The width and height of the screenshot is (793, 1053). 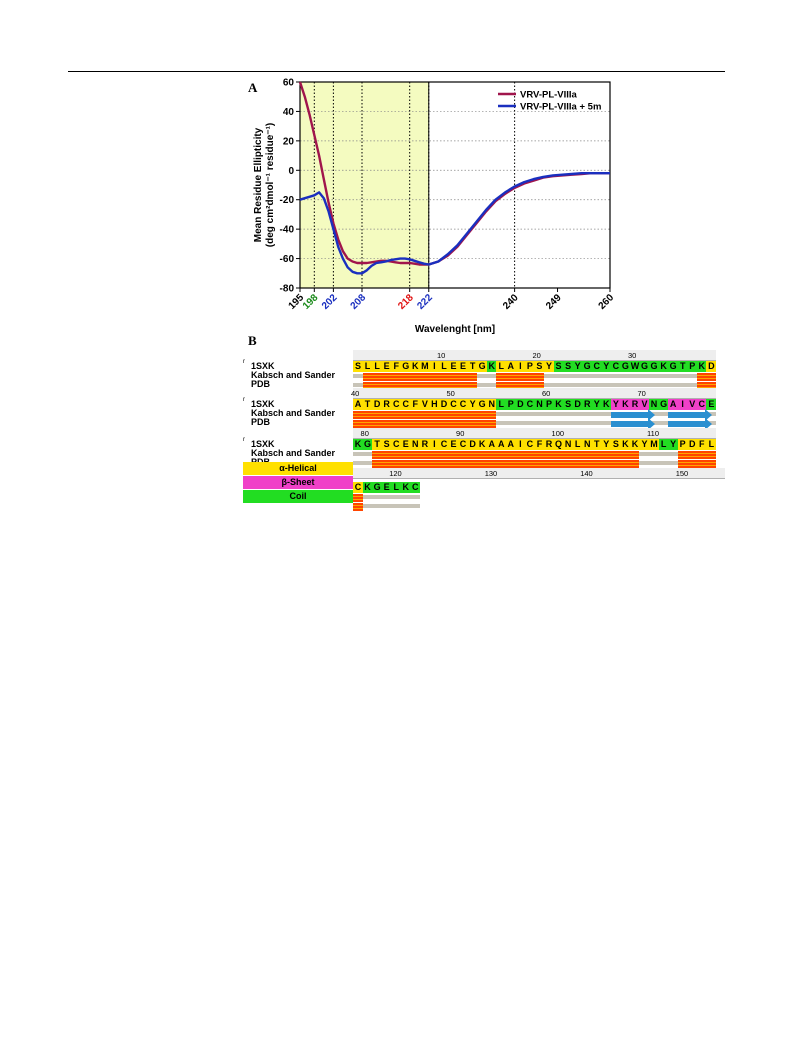 I want to click on y-tick-label: 20, so click(x=289, y=141).